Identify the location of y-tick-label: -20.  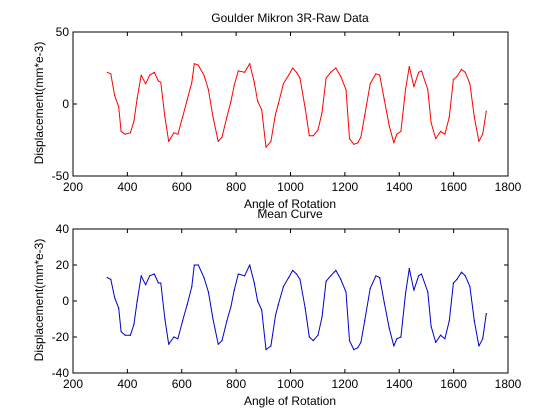
(61, 337).